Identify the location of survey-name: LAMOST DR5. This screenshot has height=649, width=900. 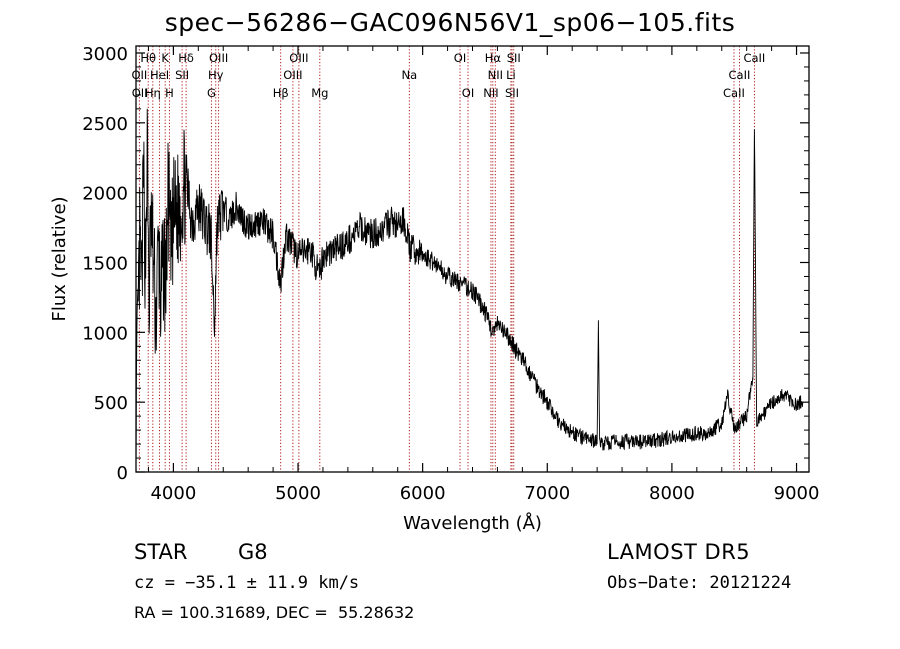
(679, 552).